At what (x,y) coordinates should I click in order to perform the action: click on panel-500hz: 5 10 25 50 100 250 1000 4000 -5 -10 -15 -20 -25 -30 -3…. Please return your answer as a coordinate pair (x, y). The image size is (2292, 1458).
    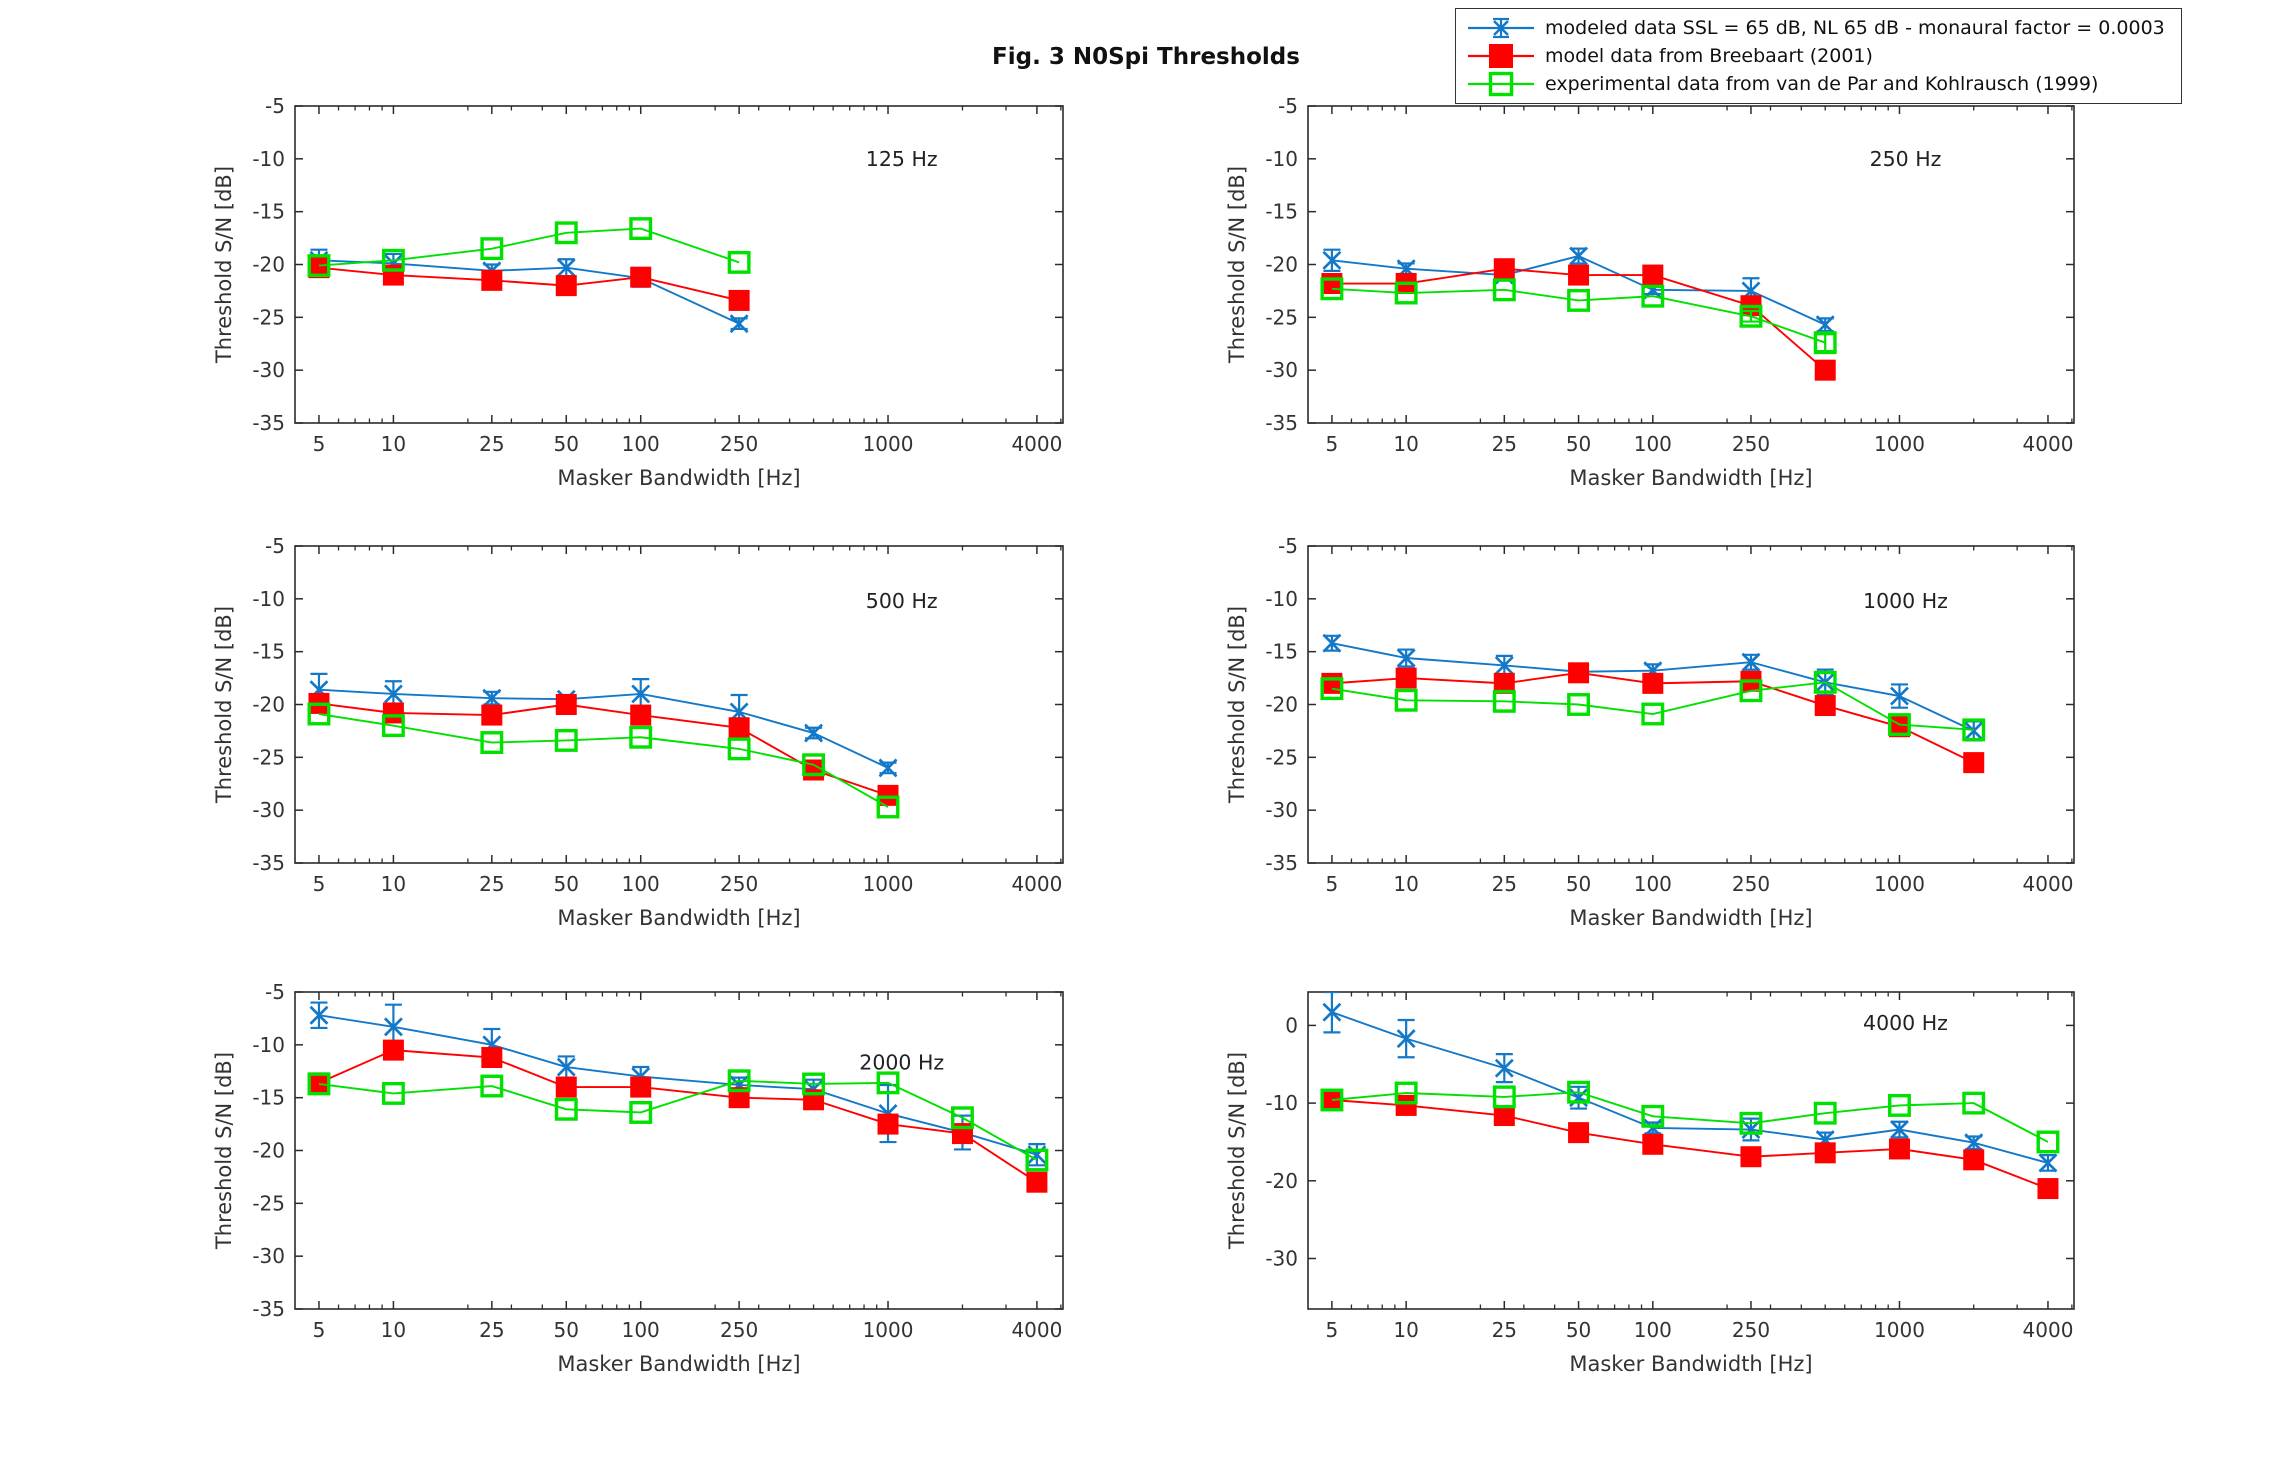
    Looking at the image, I should click on (638, 732).